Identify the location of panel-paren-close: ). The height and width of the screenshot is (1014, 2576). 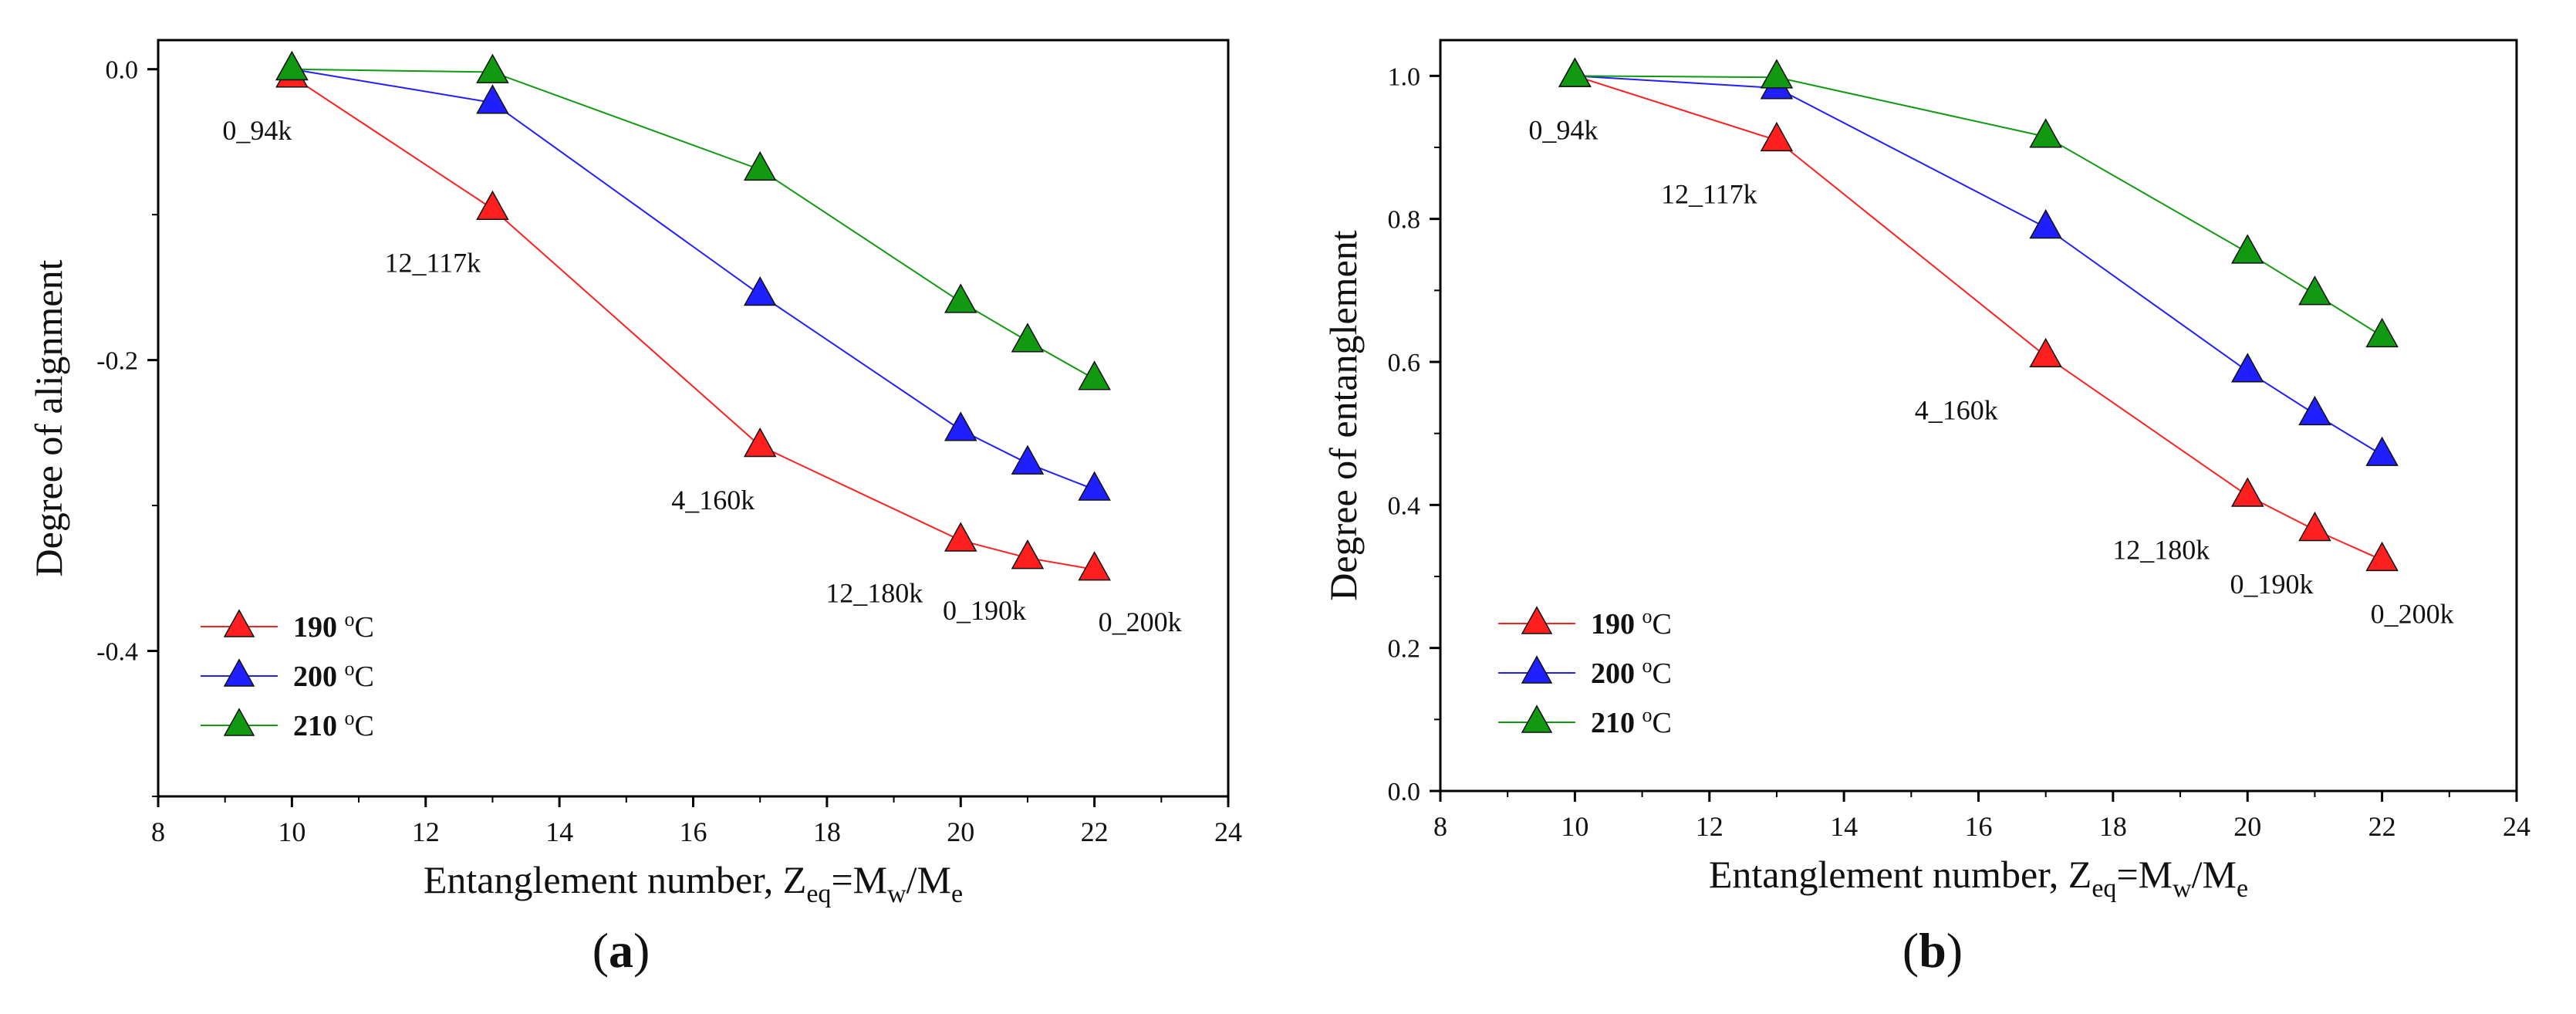
(641, 951).